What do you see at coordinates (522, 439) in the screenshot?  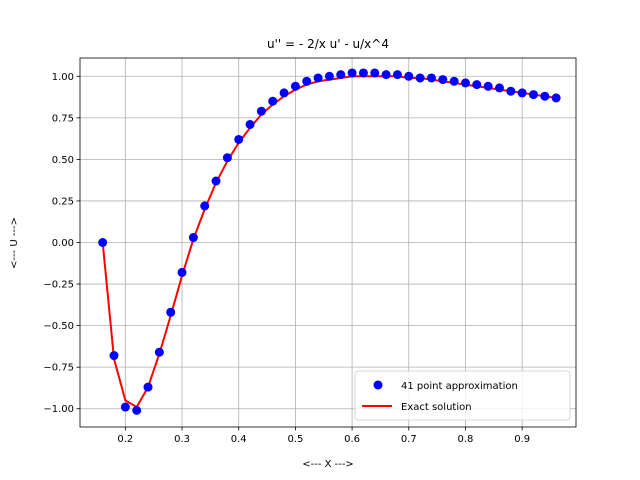 I see `x-tick-label: 0.9` at bounding box center [522, 439].